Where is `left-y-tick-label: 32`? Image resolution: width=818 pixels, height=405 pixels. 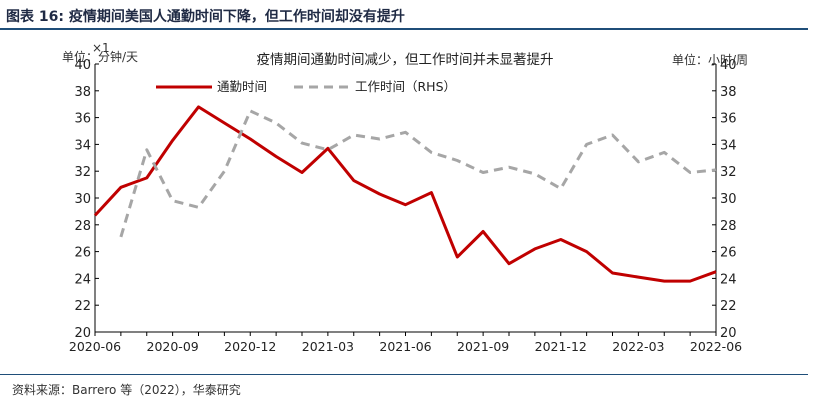 left-y-tick-label: 32 is located at coordinates (82, 172).